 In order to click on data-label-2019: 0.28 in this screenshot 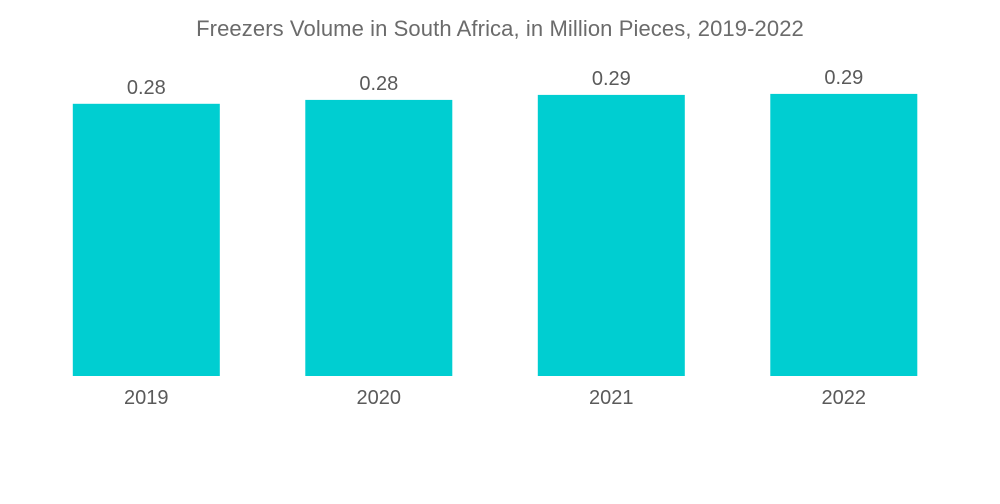, I will do `click(146, 88)`.